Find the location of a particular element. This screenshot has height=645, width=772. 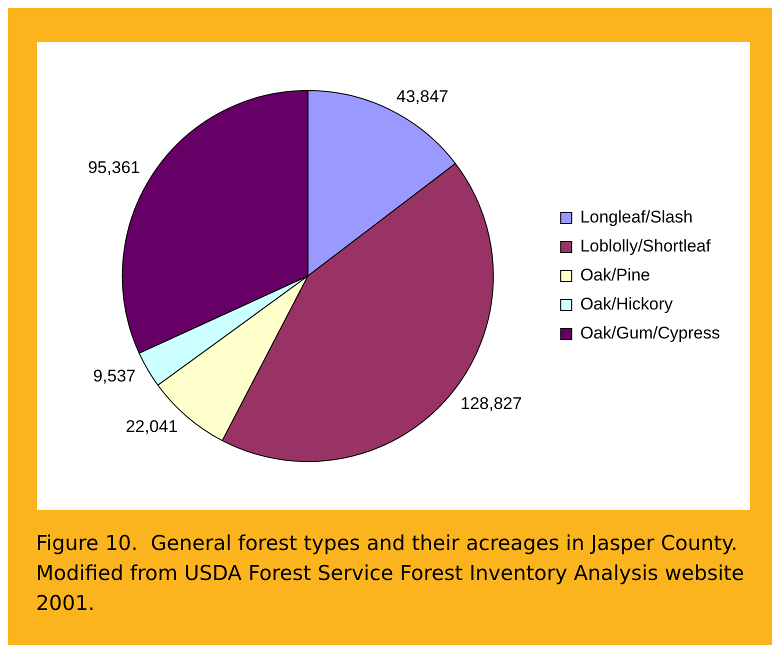

data-label: 43,847 is located at coordinates (422, 96).